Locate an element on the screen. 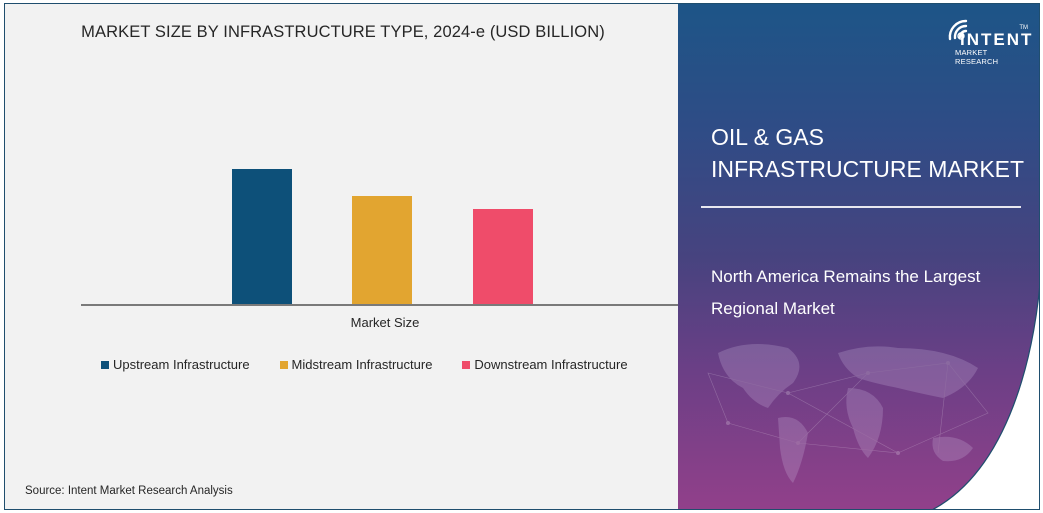  legend-item-midstream: Midstream Infrastructure is located at coordinates (356, 364).